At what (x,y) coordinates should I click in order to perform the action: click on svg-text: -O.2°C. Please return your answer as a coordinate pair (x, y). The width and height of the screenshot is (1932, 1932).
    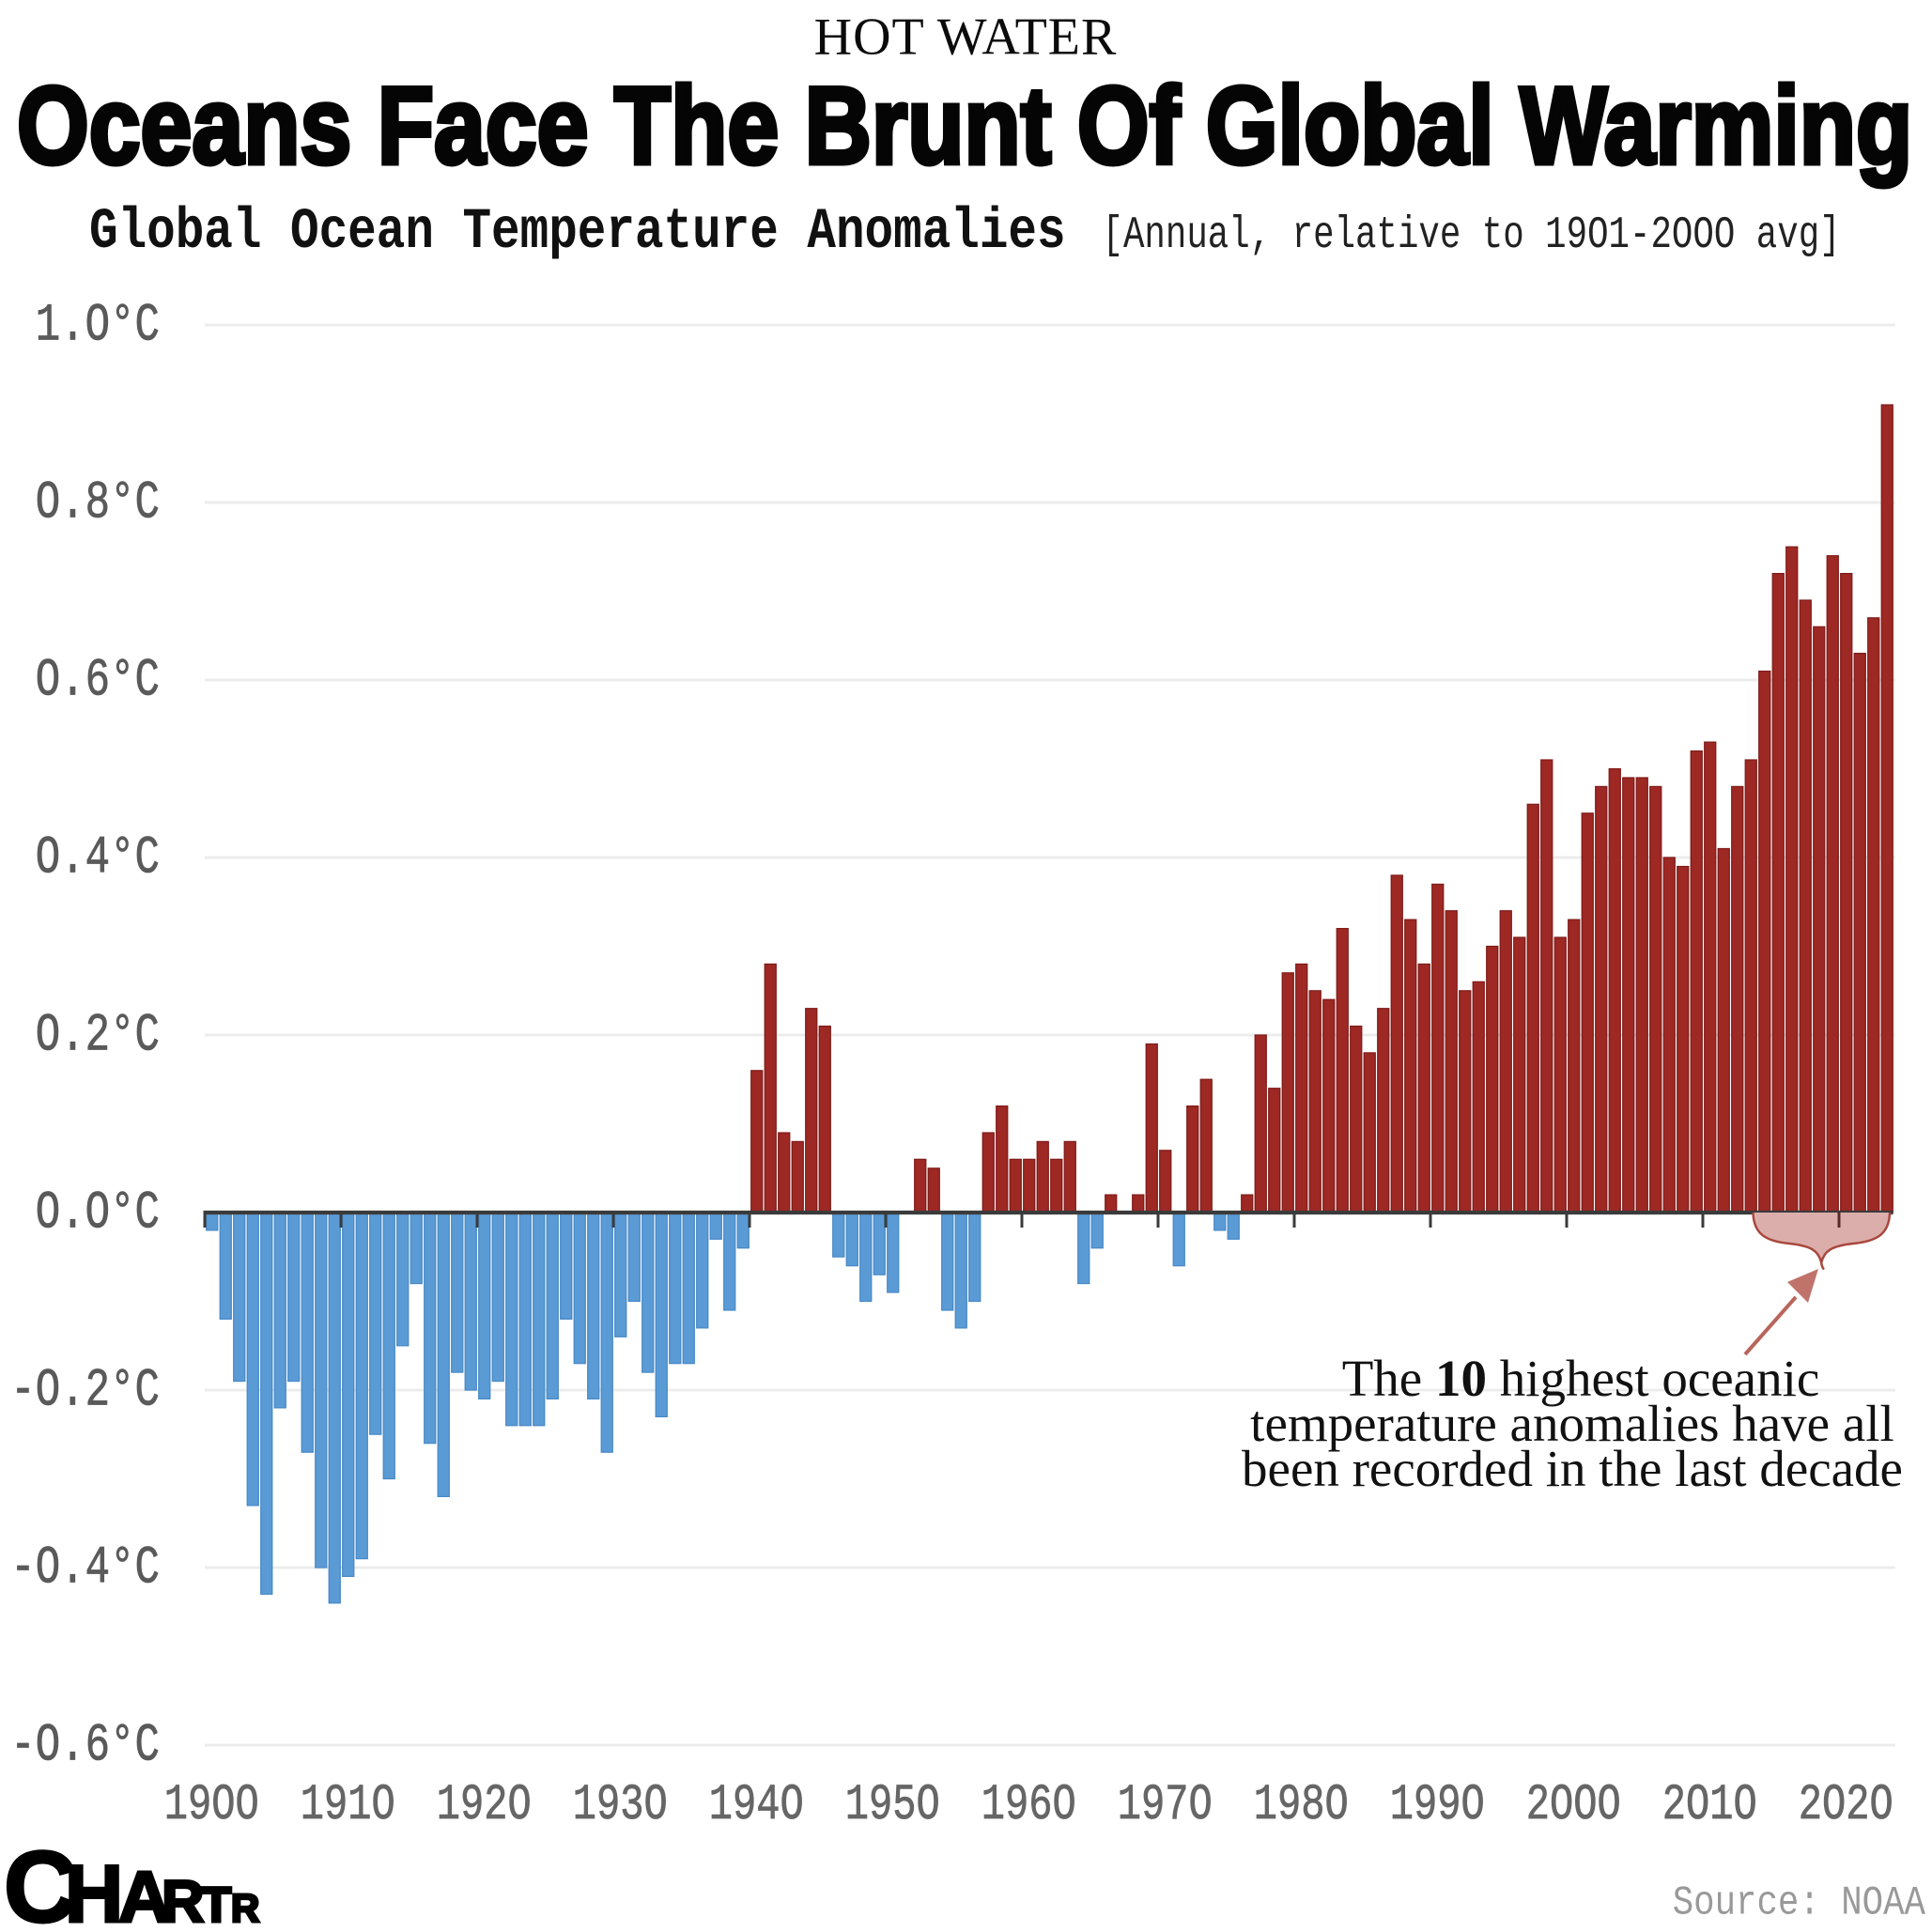
    Looking at the image, I should click on (85, 1392).